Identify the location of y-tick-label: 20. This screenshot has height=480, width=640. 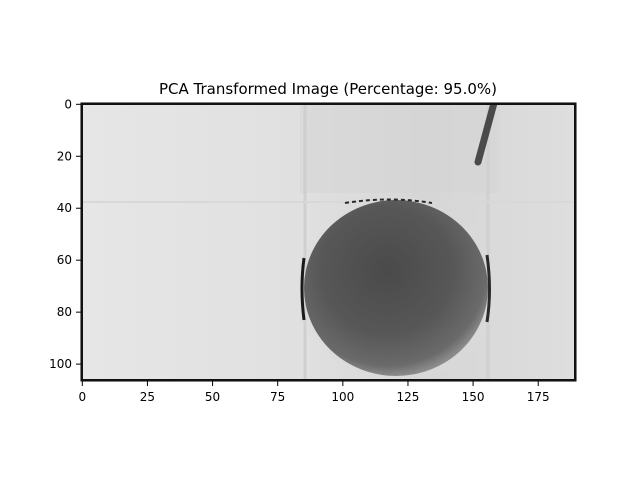
(64, 156).